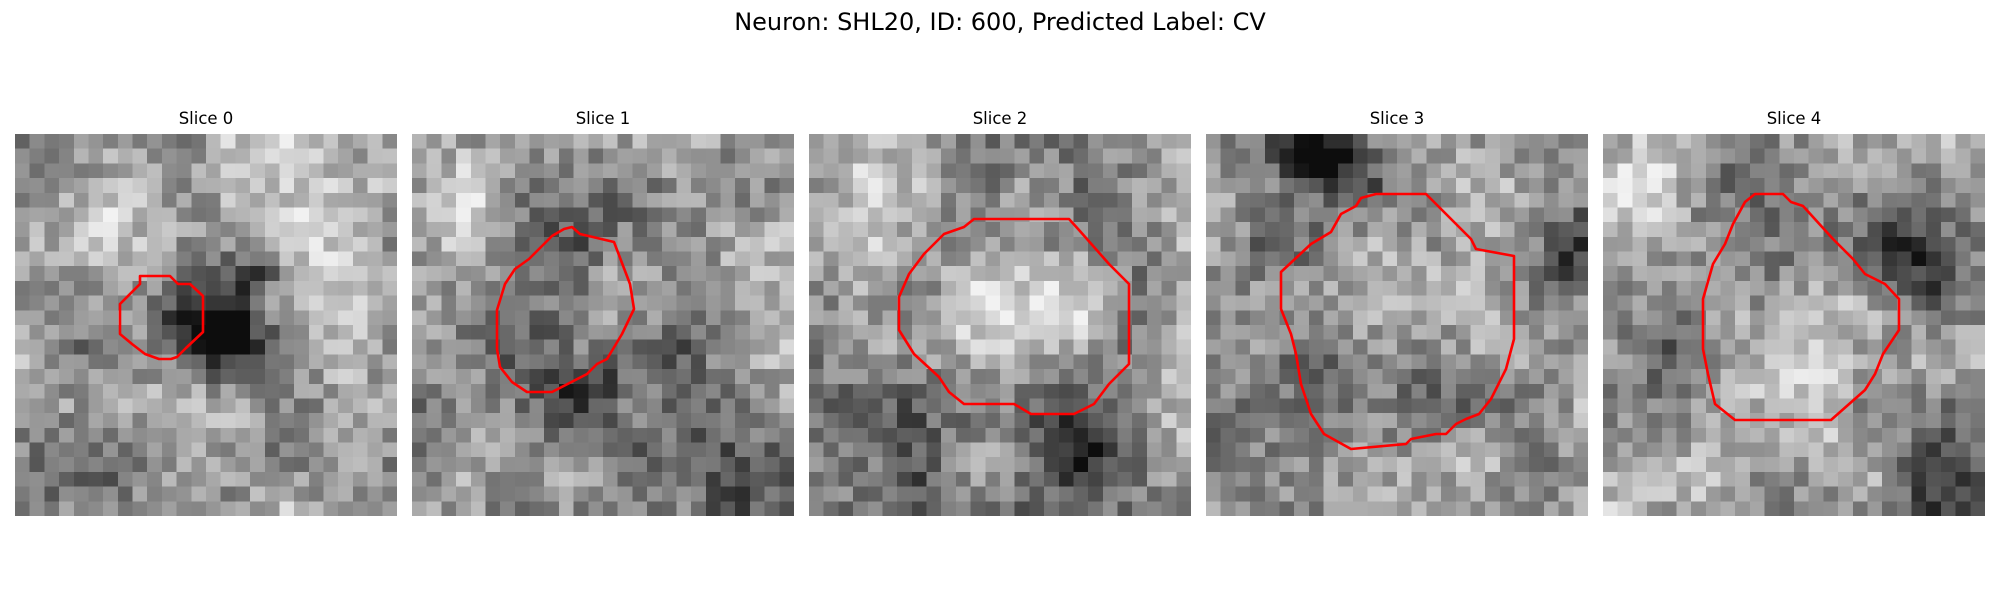 Image resolution: width=2000 pixels, height=600 pixels. I want to click on slice-panel-2: Slice 2, so click(1000, 312).